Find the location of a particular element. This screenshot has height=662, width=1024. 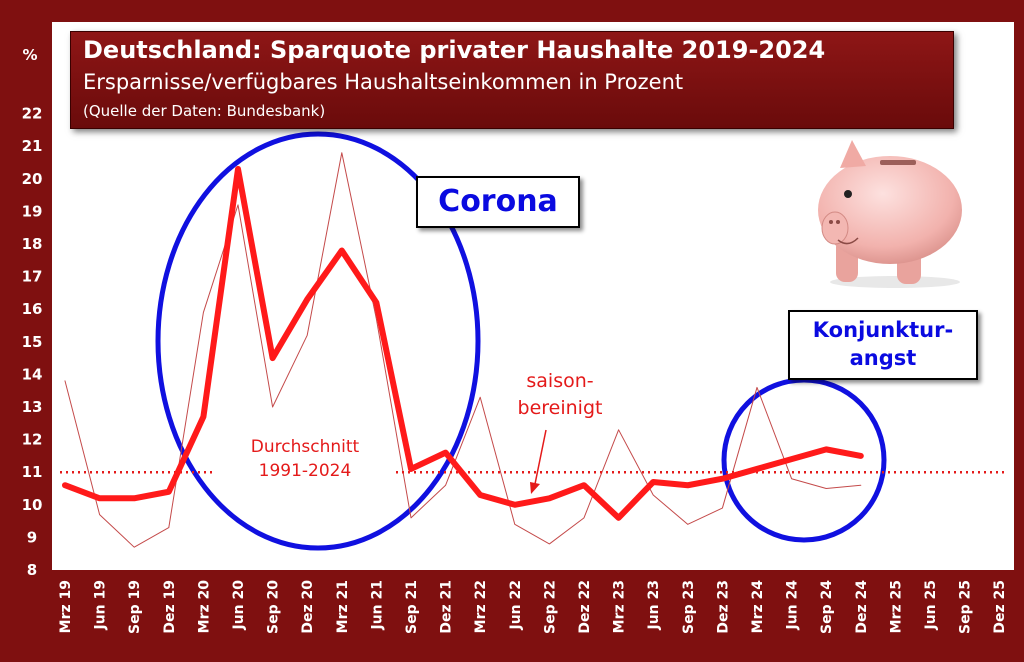

y-tick-label: 19 is located at coordinates (32, 211).